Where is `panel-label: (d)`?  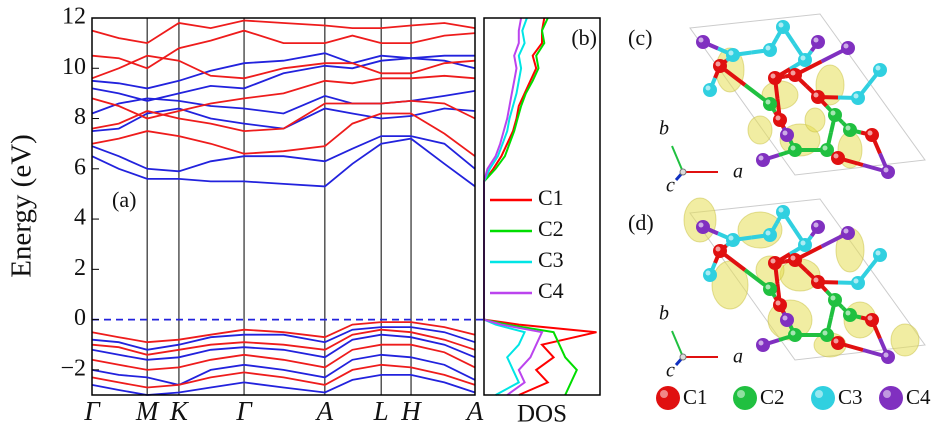
panel-label: (d) is located at coordinates (641, 222).